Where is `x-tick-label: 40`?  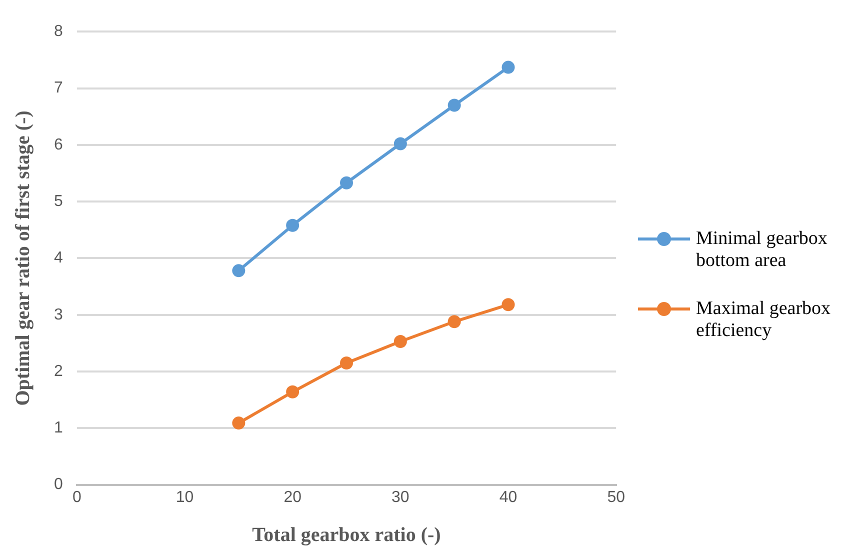
x-tick-label: 40 is located at coordinates (508, 497).